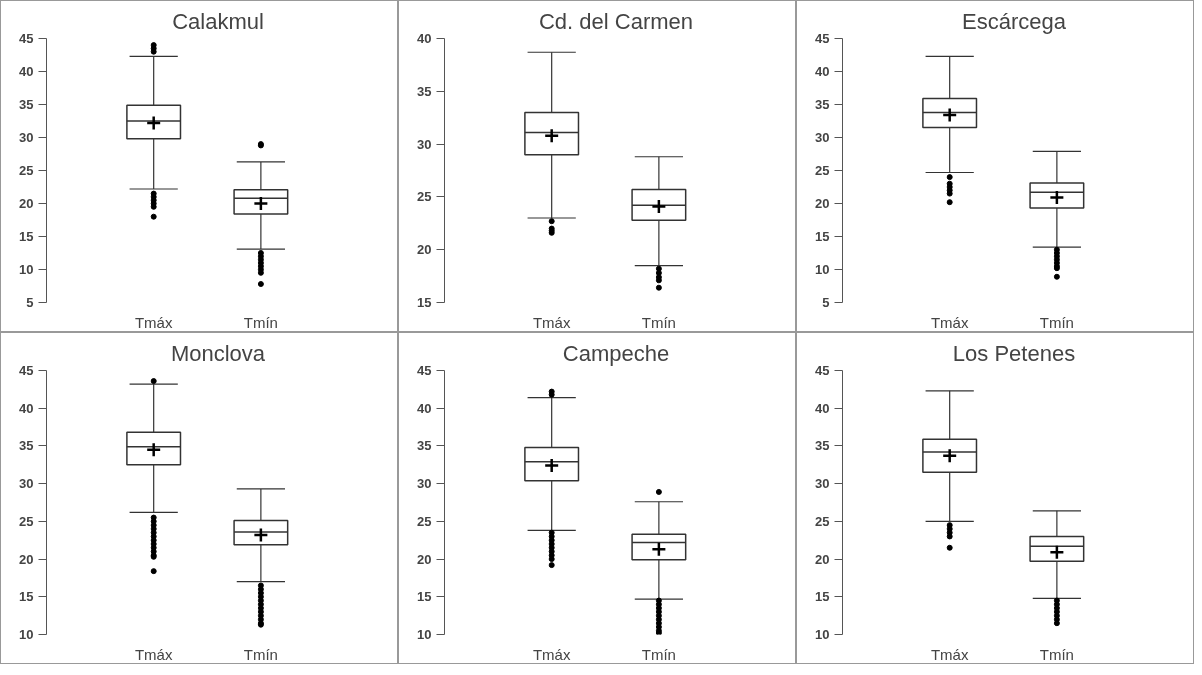 This screenshot has width=1202, height=675. I want to click on chart-title: Campeche, so click(616, 353).